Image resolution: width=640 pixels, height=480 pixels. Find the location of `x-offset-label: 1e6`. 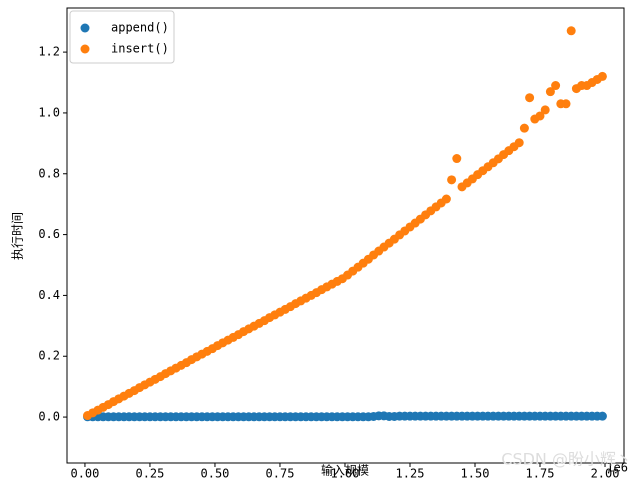

x-offset-label: 1e6 is located at coordinates (617, 468).